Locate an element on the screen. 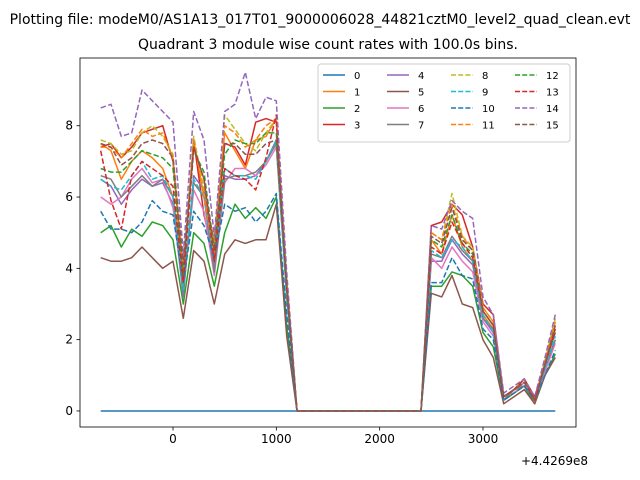 The image size is (640, 480). x-tick-label: 1000 is located at coordinates (276, 439).